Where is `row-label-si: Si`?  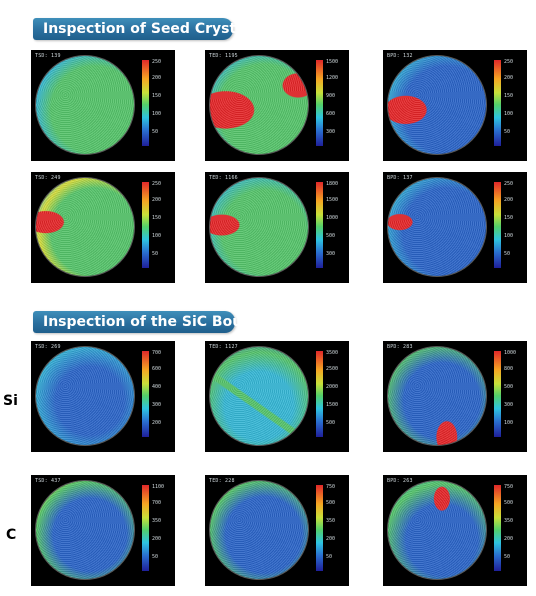
row-label-si: Si is located at coordinates (10, 401).